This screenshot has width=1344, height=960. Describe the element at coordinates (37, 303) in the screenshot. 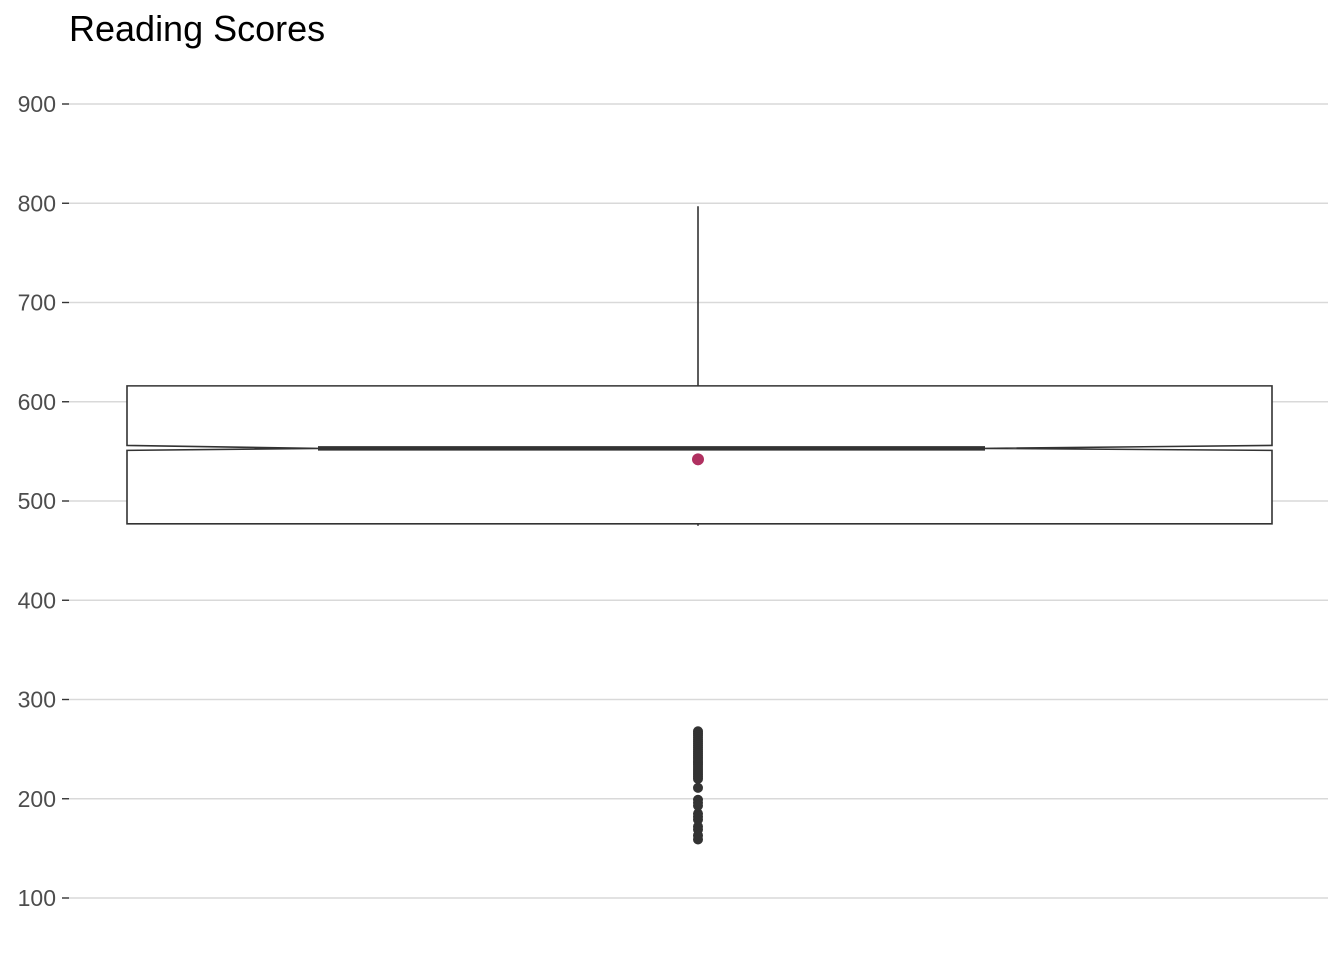

I see `y-tick-label: 700` at that location.